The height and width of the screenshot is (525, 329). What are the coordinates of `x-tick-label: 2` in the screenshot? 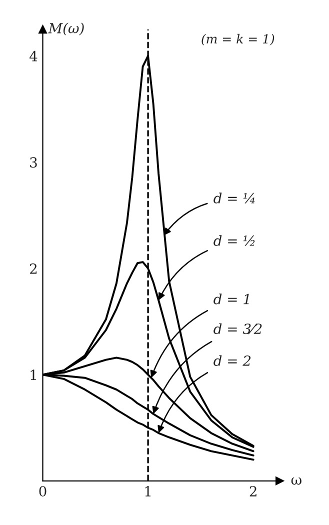 It's located at (253, 491).